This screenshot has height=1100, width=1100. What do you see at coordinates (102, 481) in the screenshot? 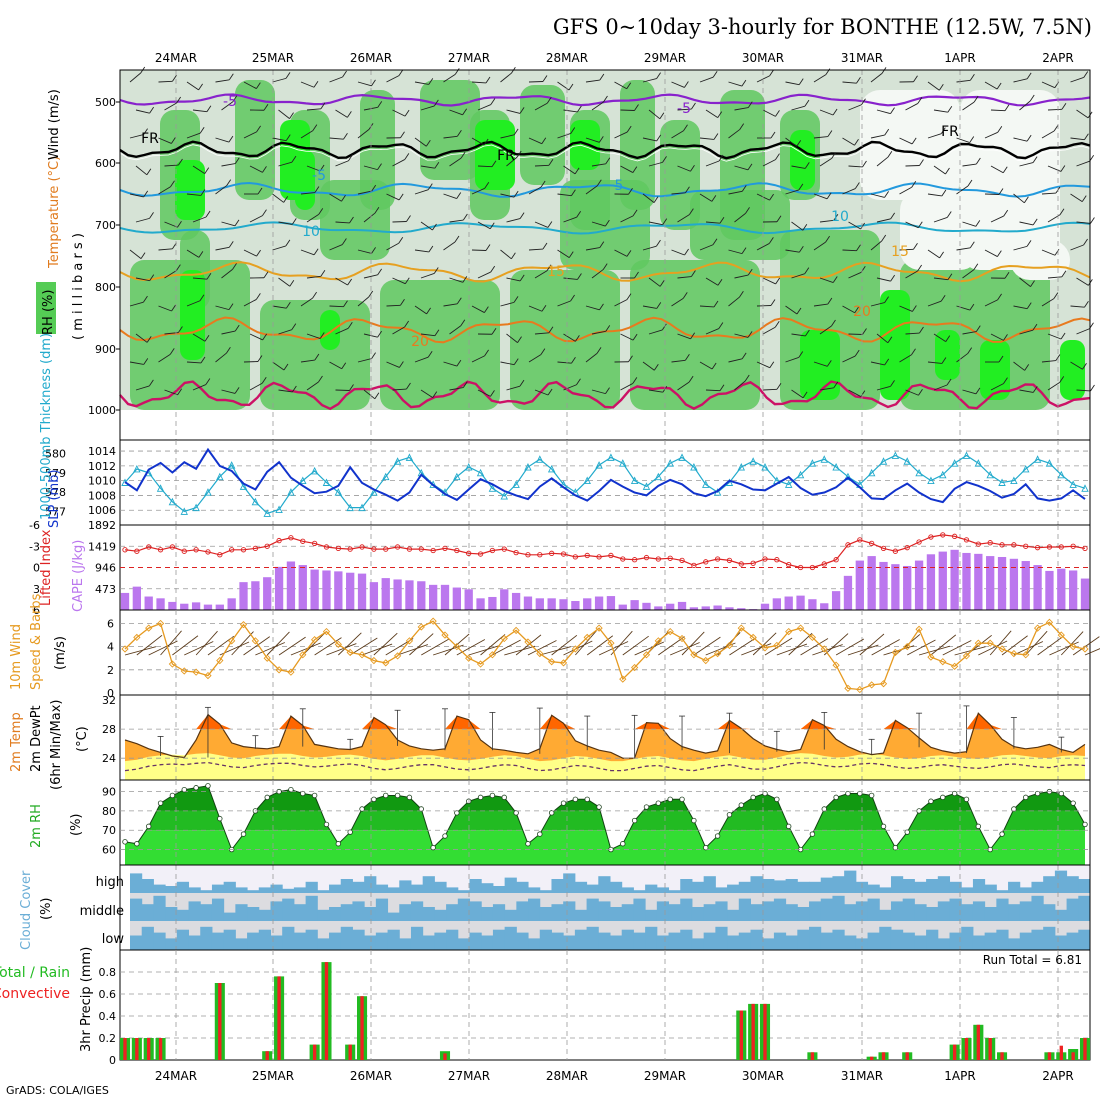
I see `slp-tick-label: 1010` at bounding box center [102, 481].